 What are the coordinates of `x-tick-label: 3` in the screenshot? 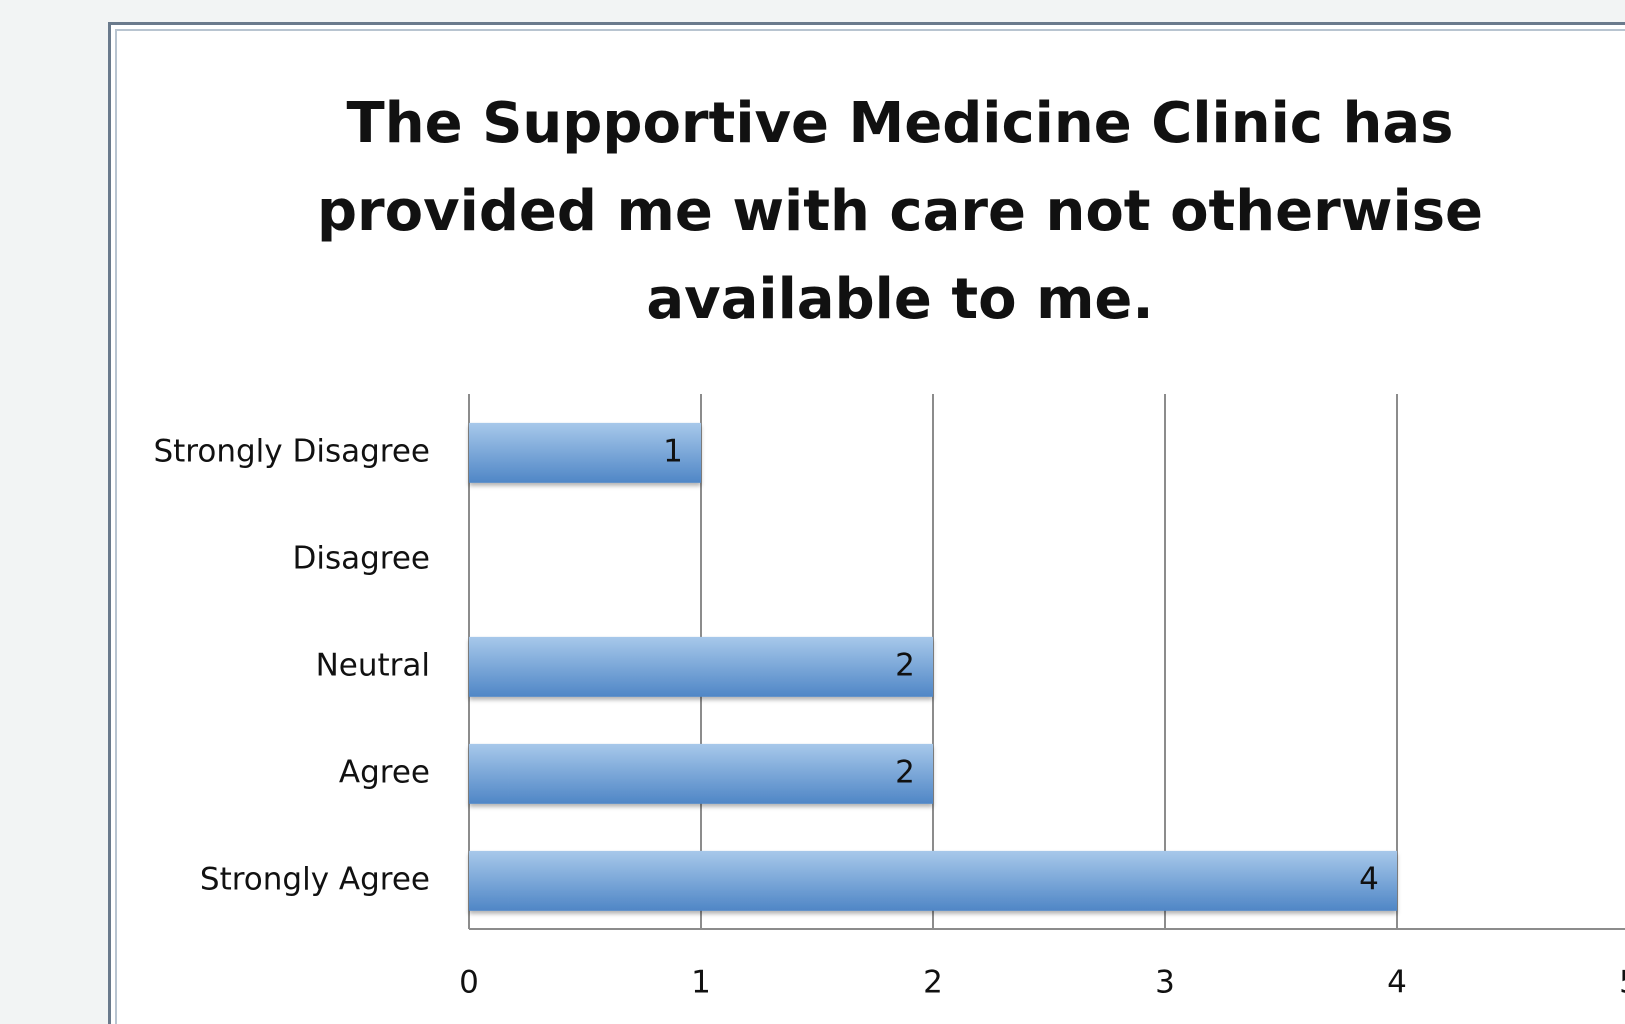 It's located at (1165, 983).